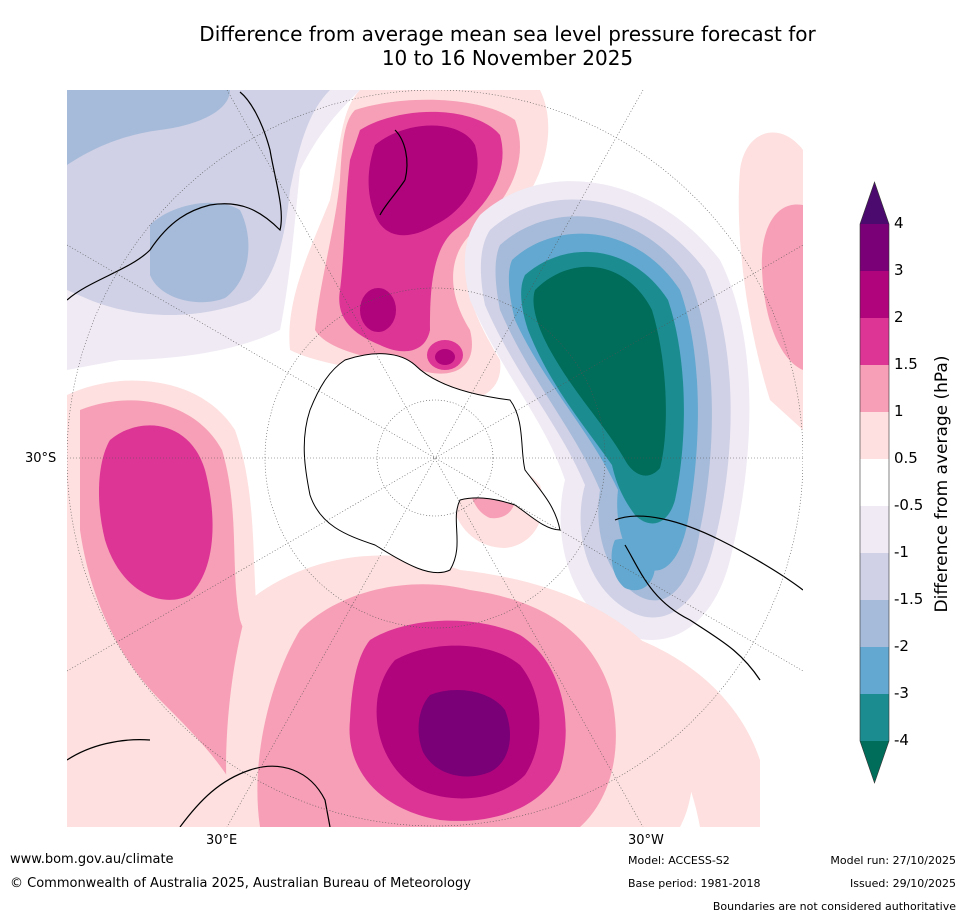 Image resolution: width=965 pixels, height=919 pixels. Describe the element at coordinates (392, 197) in the screenshot. I see `coast-nz-south` at that location.